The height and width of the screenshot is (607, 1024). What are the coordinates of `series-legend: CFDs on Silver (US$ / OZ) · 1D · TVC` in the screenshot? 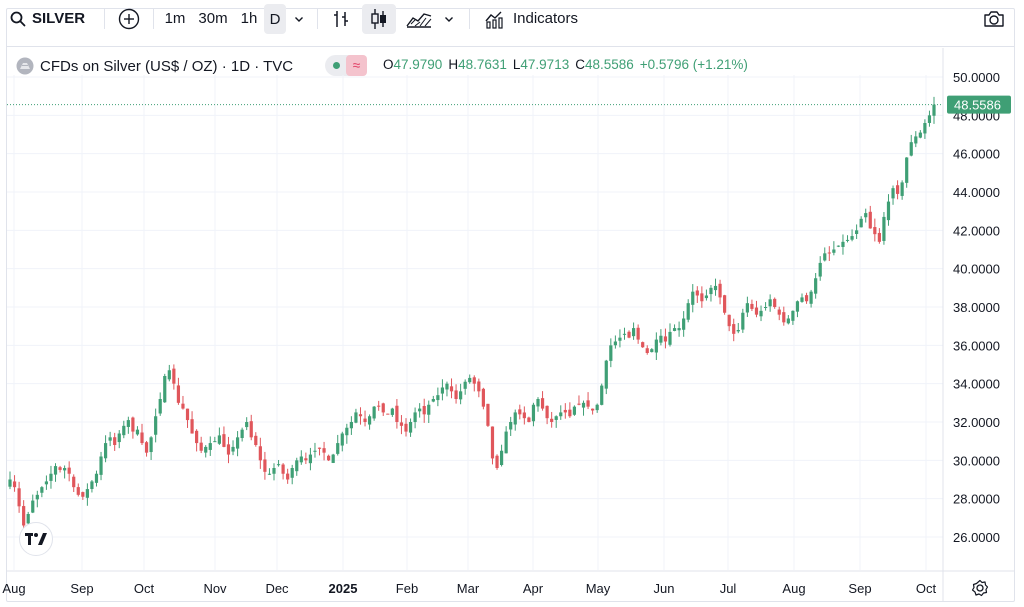 It's located at (154, 66).